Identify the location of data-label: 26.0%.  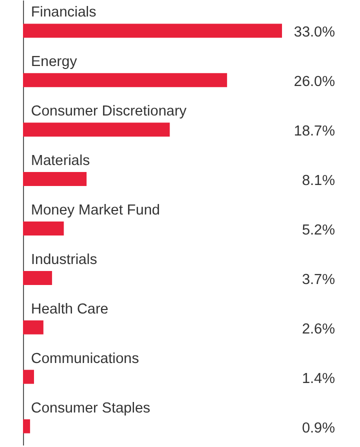
(315, 82).